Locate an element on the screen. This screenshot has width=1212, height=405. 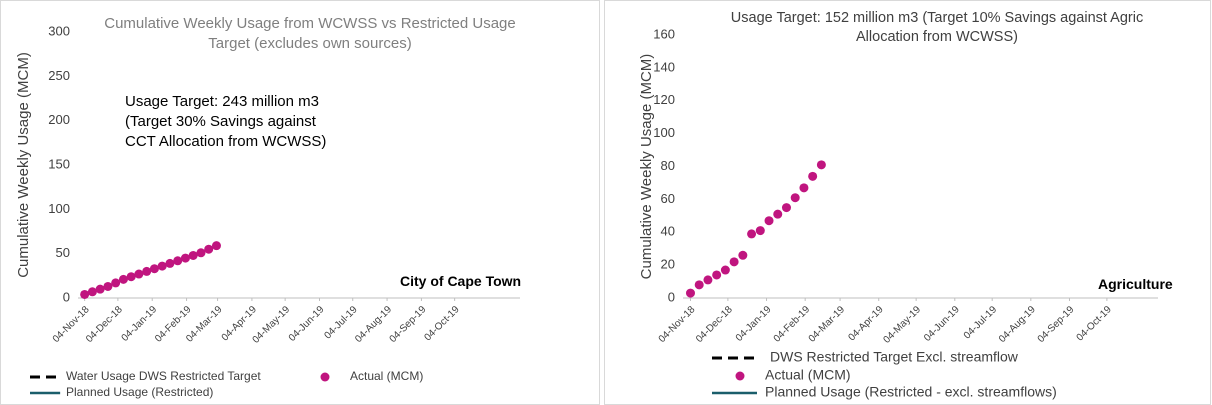
y-tick-label: 50 is located at coordinates (63, 252).